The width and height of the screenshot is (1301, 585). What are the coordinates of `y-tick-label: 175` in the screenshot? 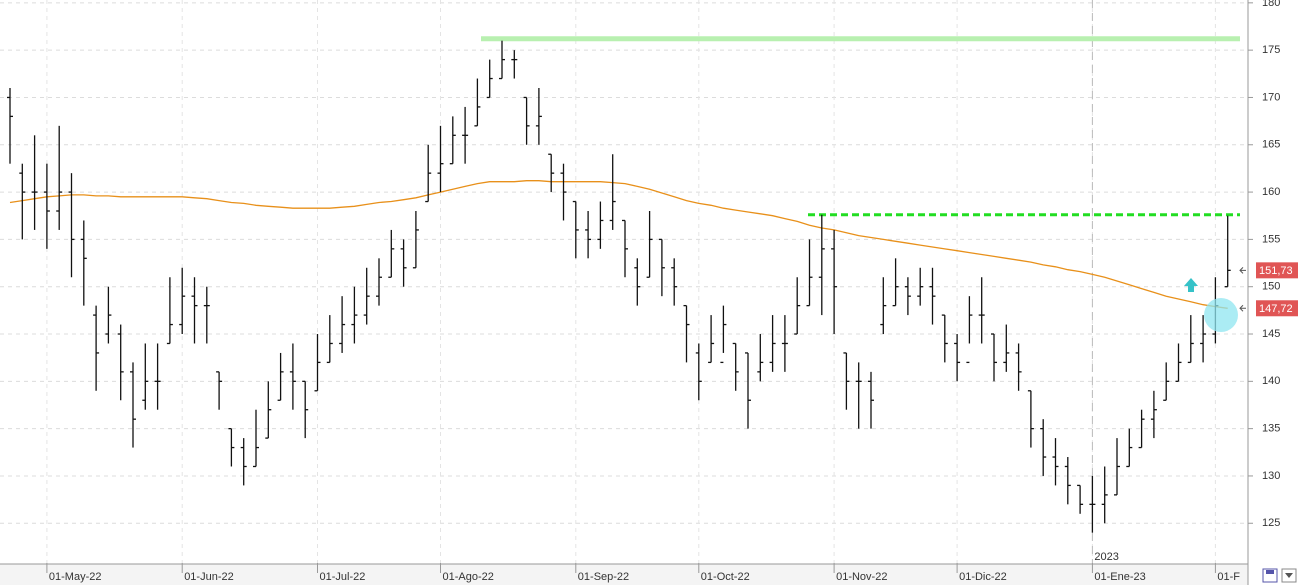 It's located at (1271, 50).